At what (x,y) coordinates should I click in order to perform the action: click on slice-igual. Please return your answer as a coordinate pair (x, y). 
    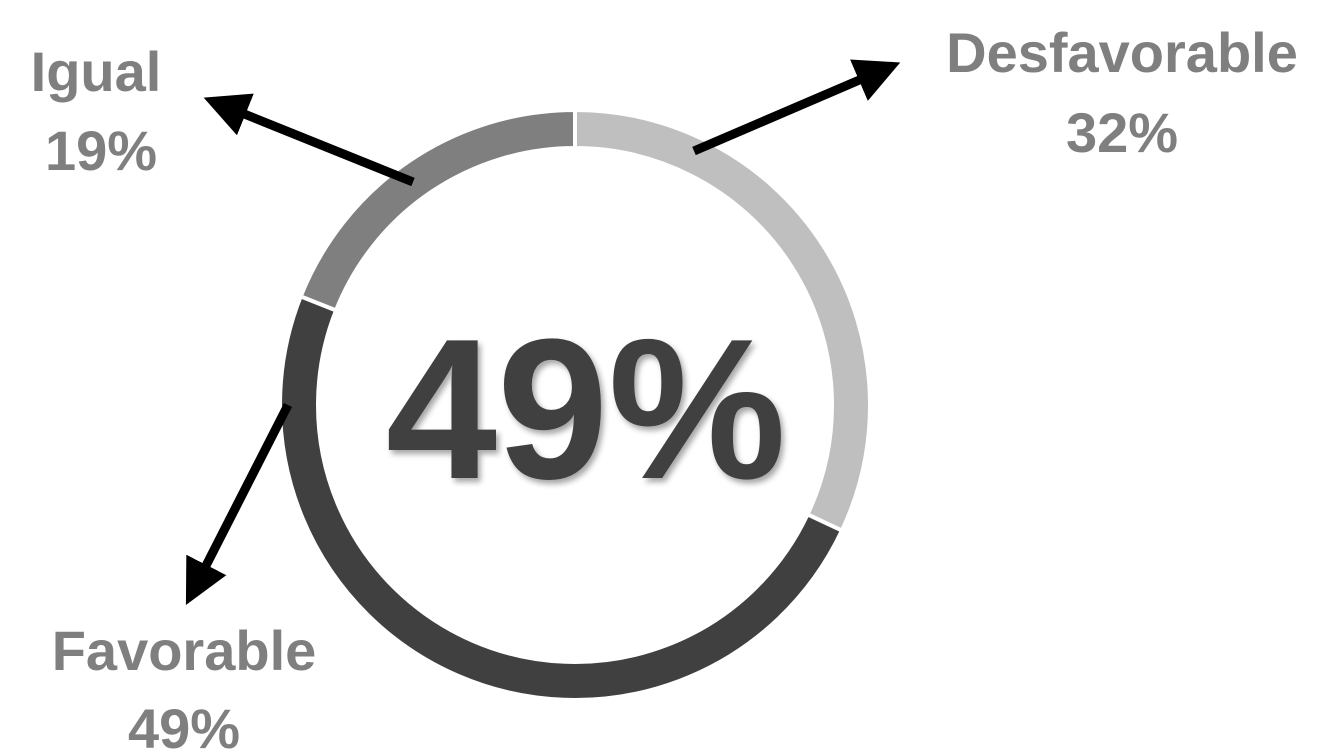
    Looking at the image, I should click on (437, 210).